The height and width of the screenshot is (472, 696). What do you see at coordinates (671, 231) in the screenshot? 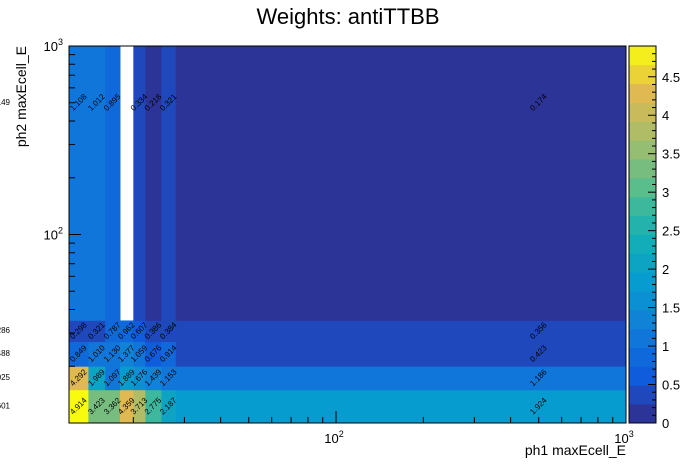
I see `colorbar-tick-label: 2.5` at bounding box center [671, 231].